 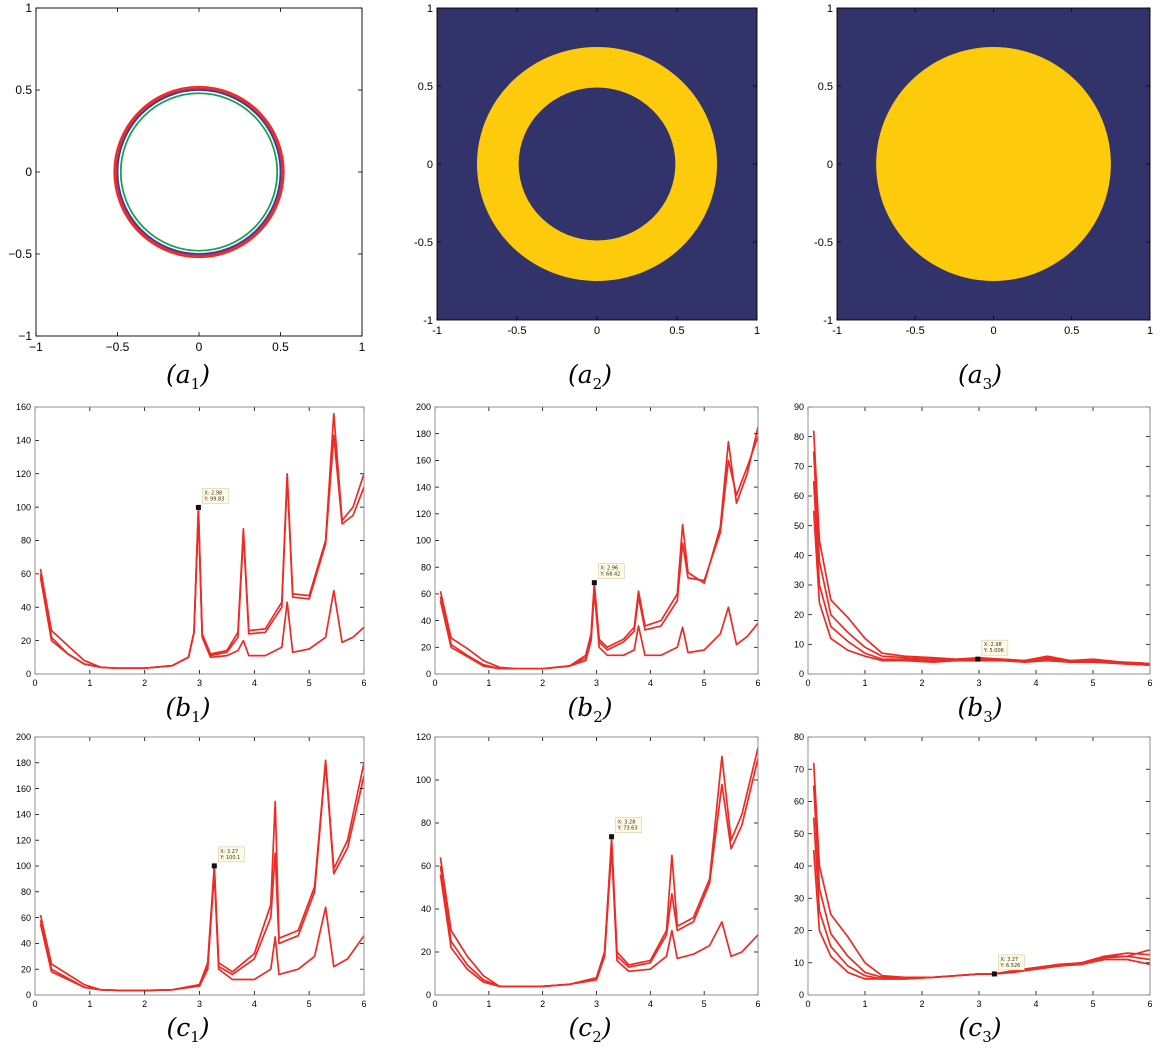 What do you see at coordinates (23, 507) in the screenshot?
I see `b1-ytick-label: 100` at bounding box center [23, 507].